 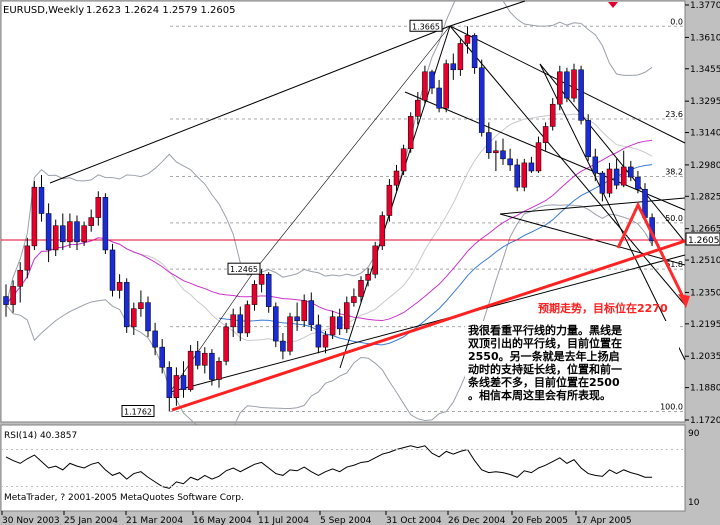 What do you see at coordinates (346, 520) in the screenshot?
I see `x-tick-label: 5 Sep 2004` at bounding box center [346, 520].